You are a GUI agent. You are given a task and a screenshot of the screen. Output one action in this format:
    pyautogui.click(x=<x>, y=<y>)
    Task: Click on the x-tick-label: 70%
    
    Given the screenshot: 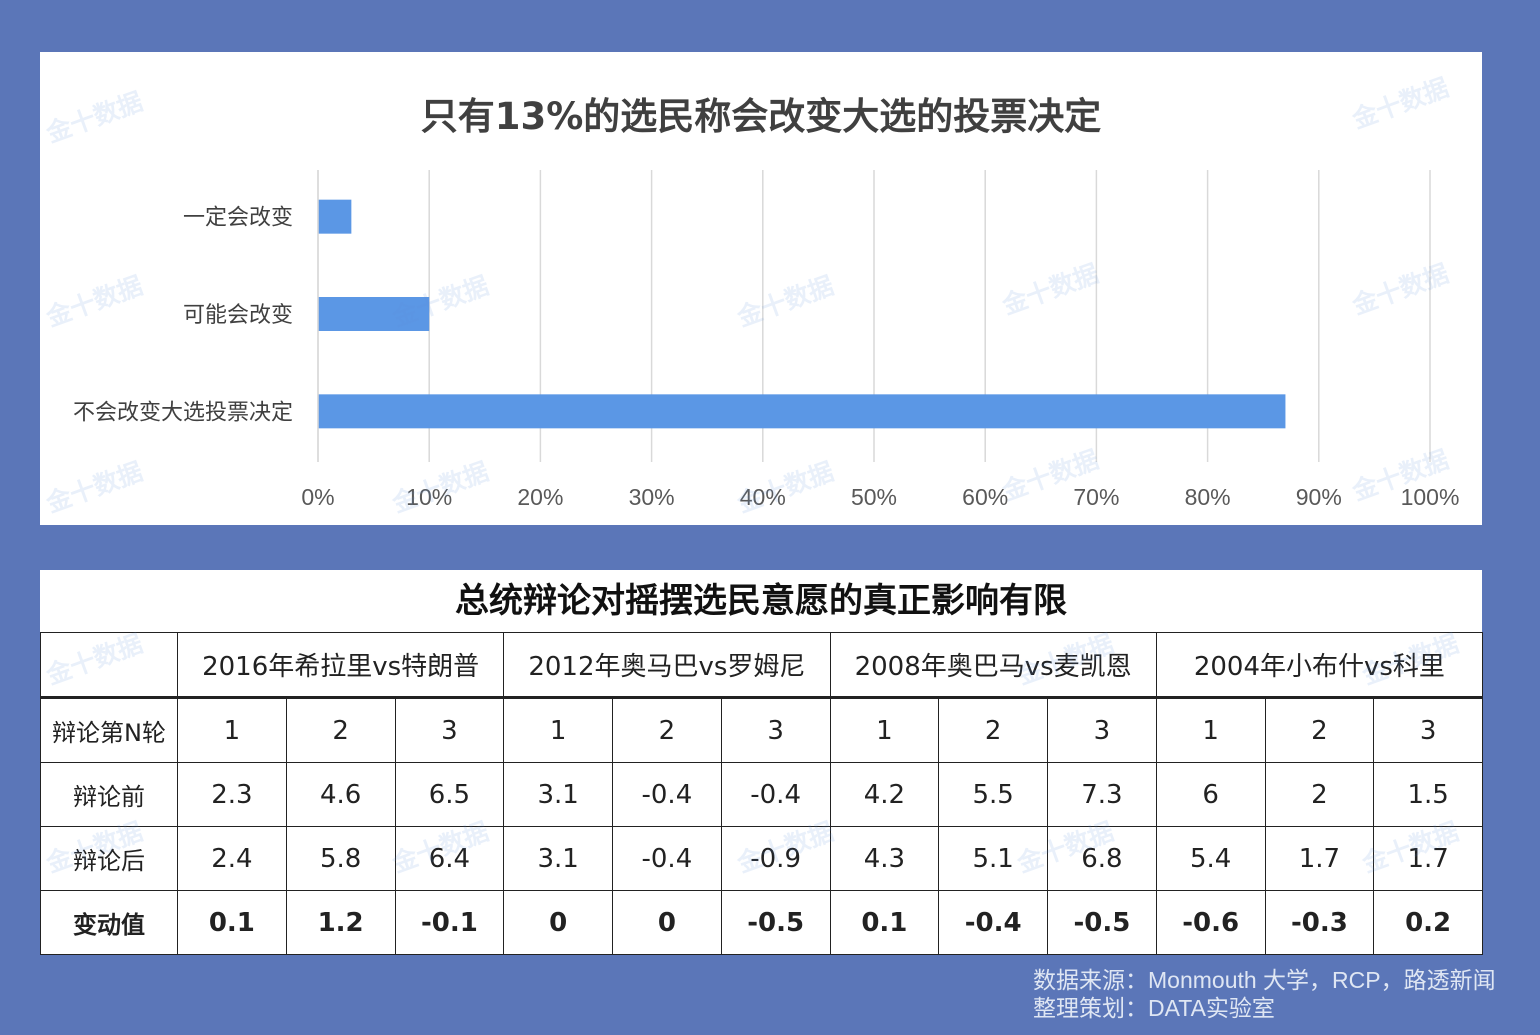 What is the action you would take?
    pyautogui.click(x=1096, y=497)
    